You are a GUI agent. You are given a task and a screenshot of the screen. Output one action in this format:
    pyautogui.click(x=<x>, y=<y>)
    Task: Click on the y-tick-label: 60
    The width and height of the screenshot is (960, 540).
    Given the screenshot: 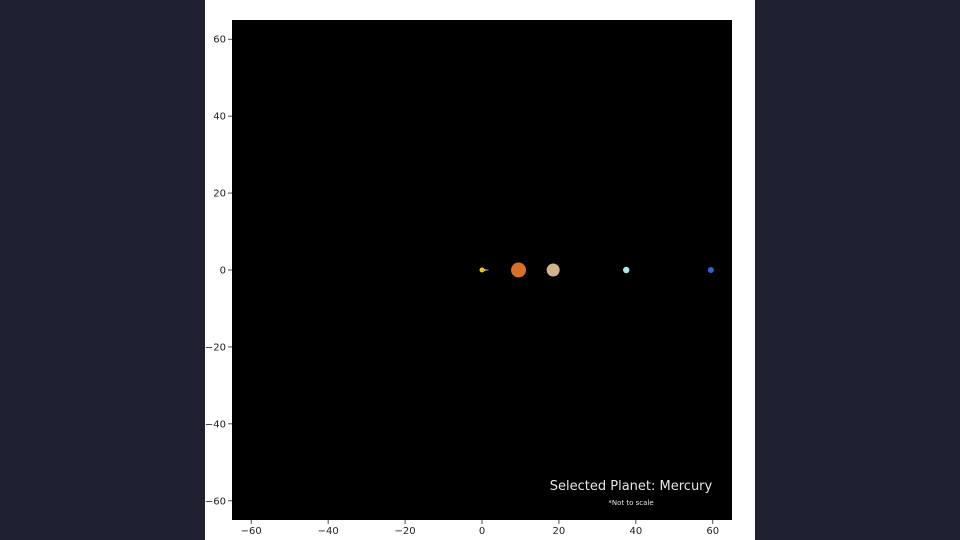 What is the action you would take?
    pyautogui.click(x=219, y=40)
    